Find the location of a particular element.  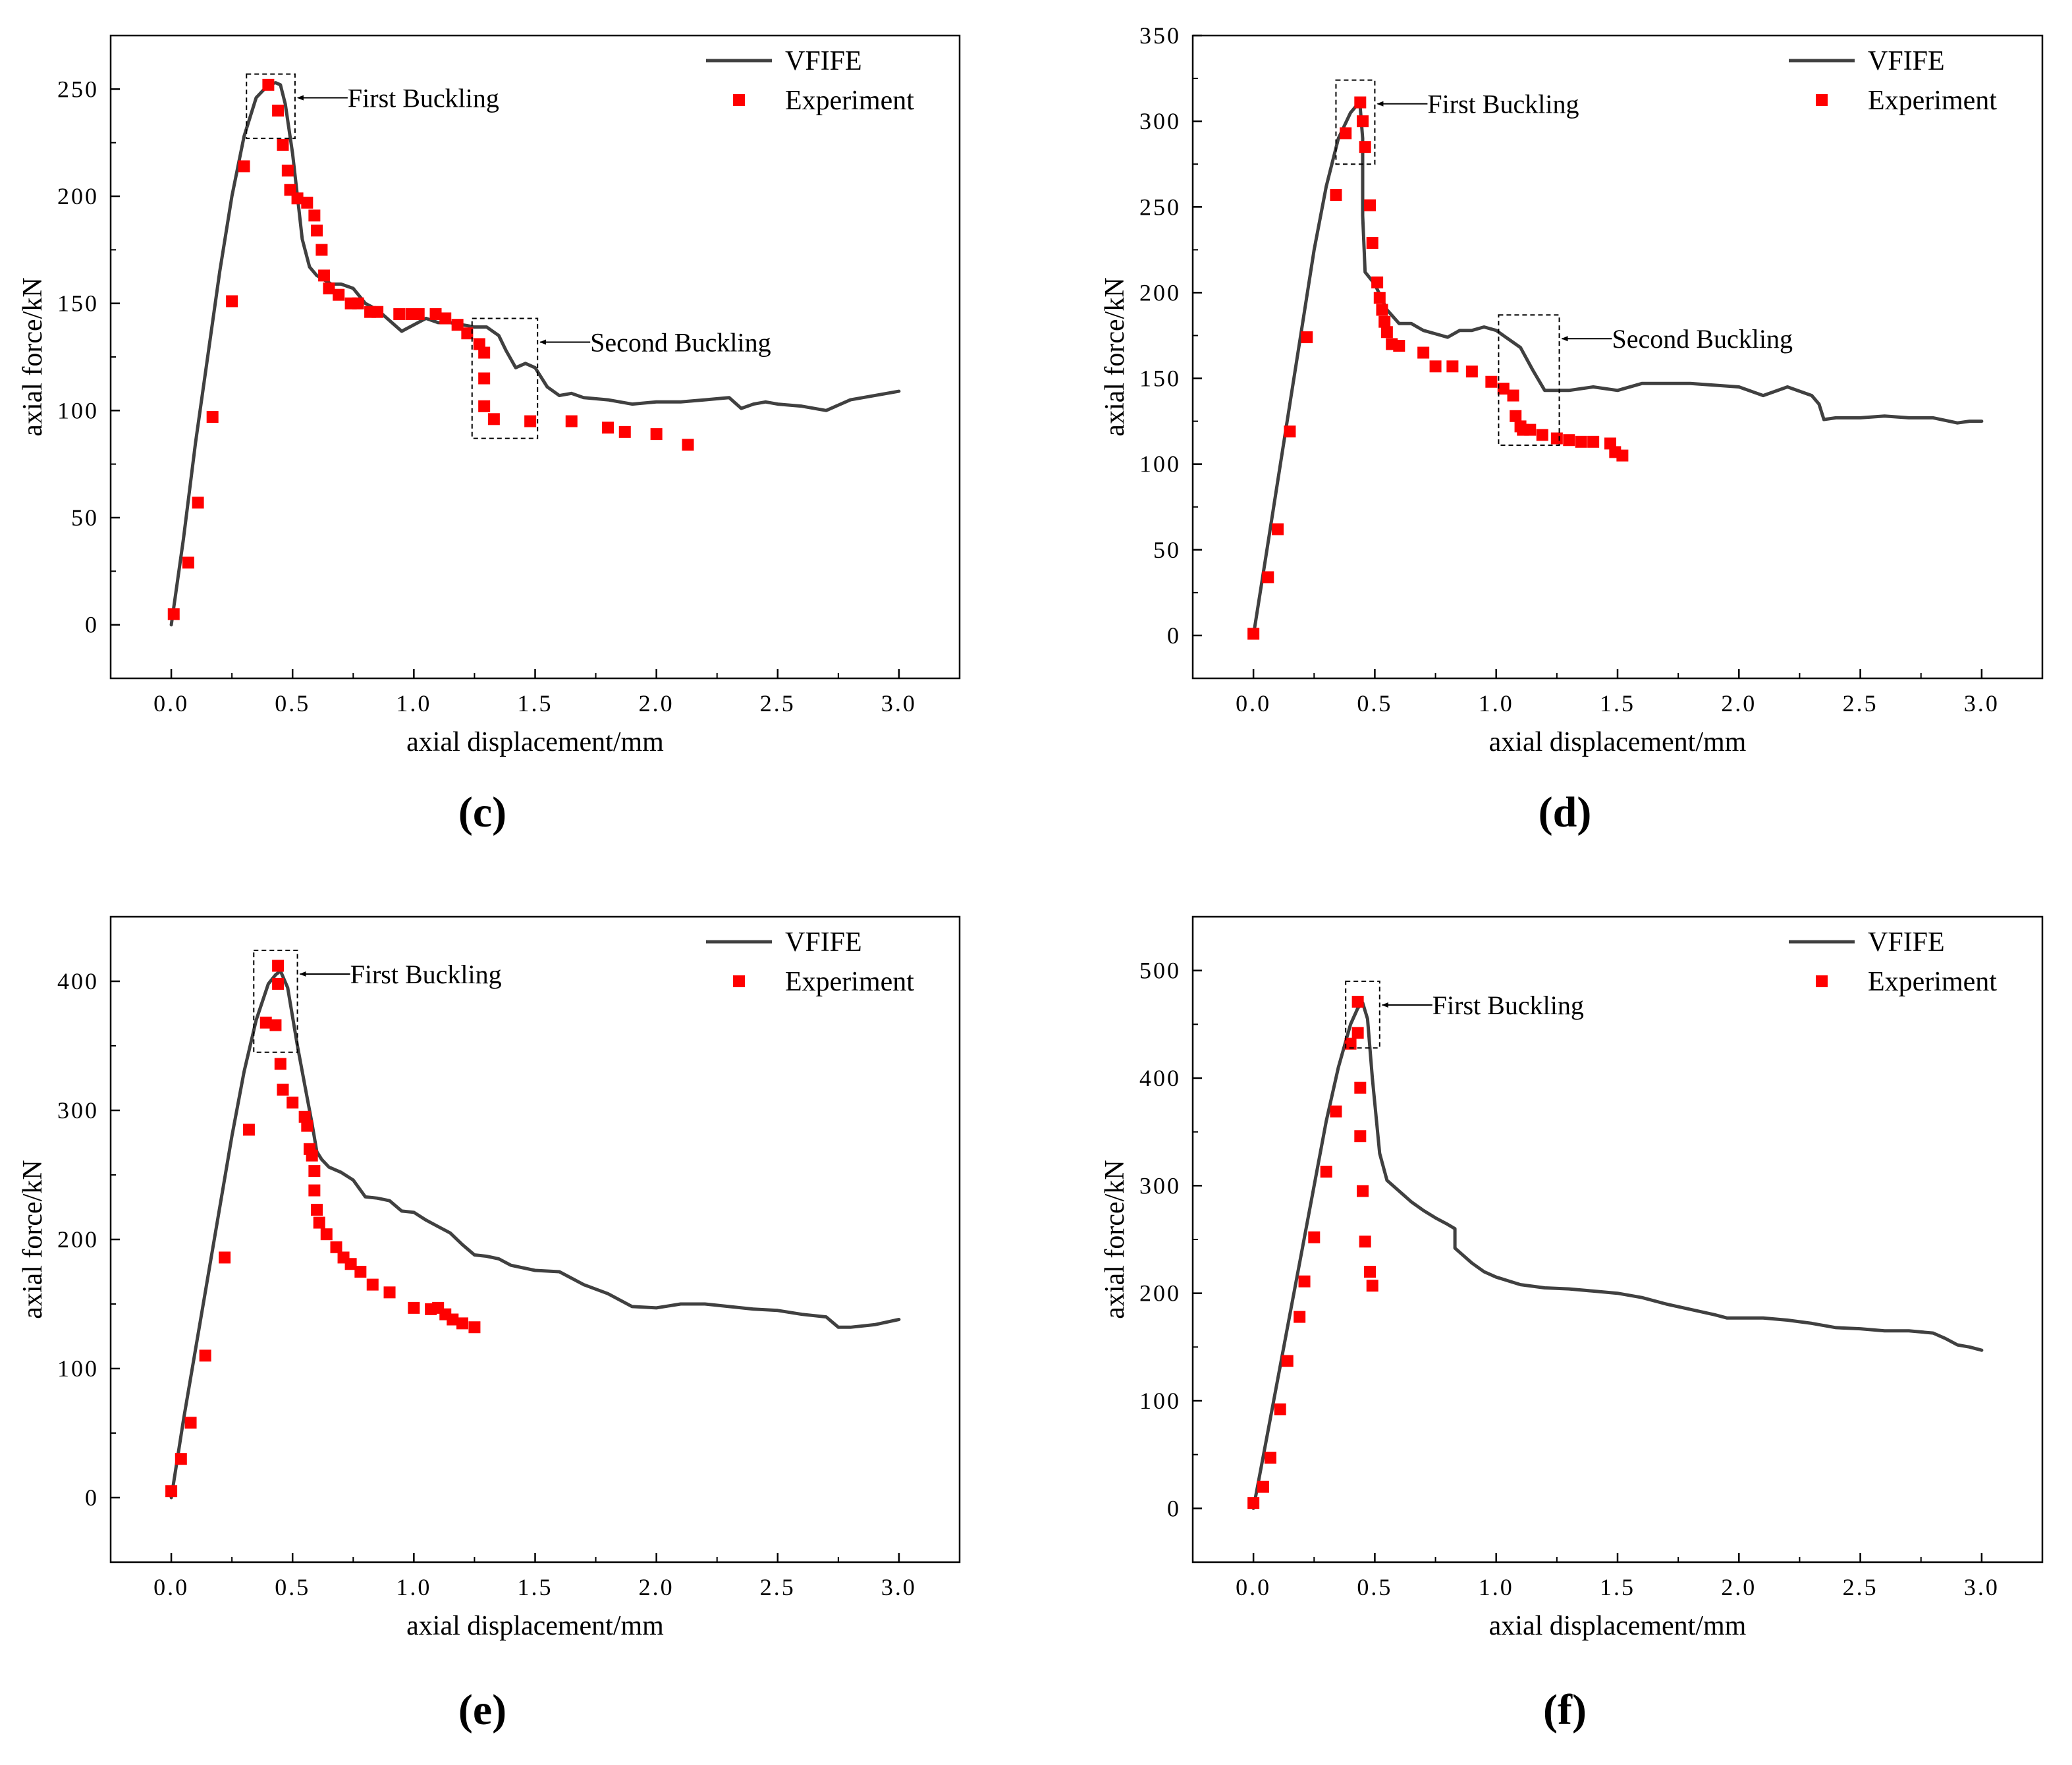

series-line-vfife is located at coordinates (535, 354).